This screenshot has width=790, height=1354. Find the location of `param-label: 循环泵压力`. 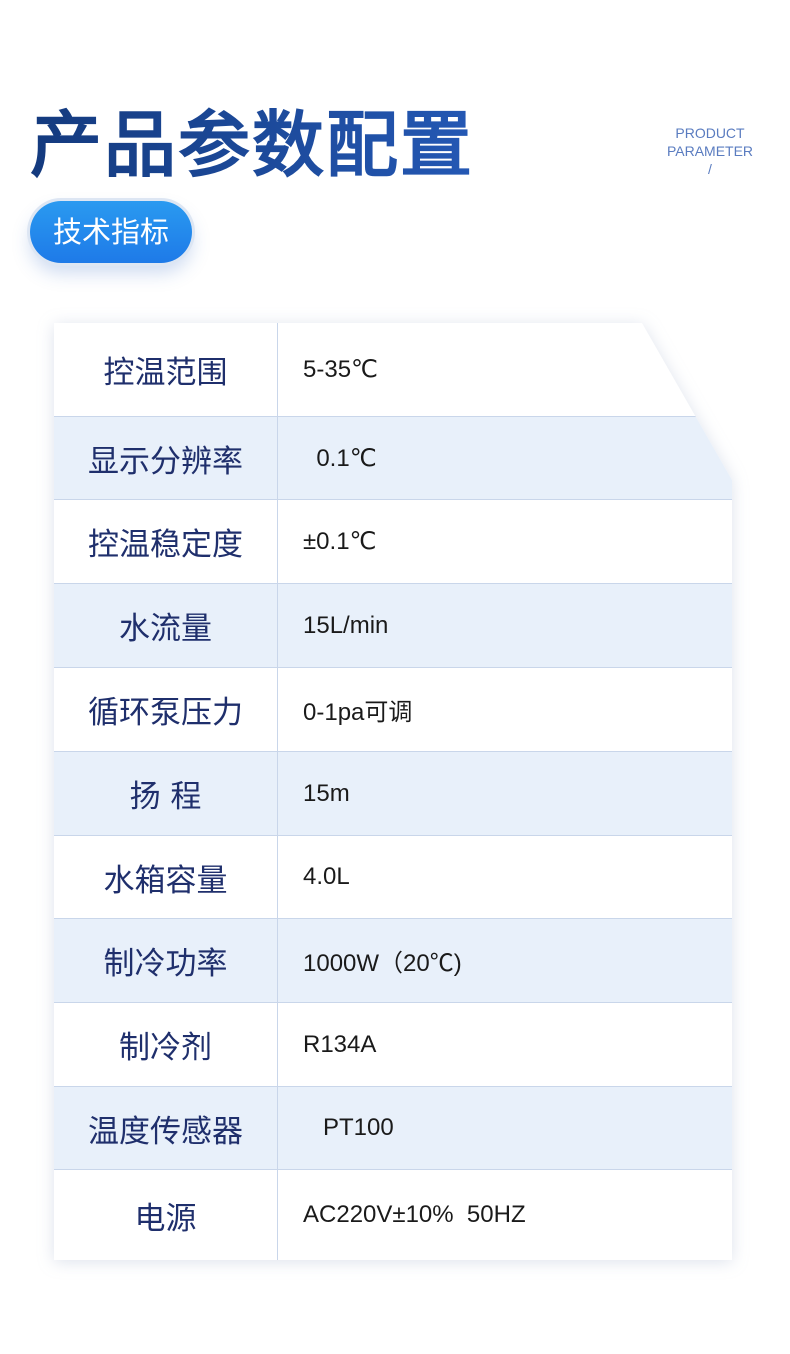

param-label: 循环泵压力 is located at coordinates (166, 709).